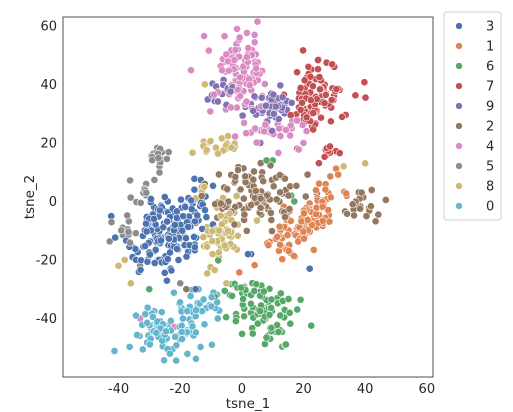  I want to click on legend-label-8: 8, so click(490, 187).